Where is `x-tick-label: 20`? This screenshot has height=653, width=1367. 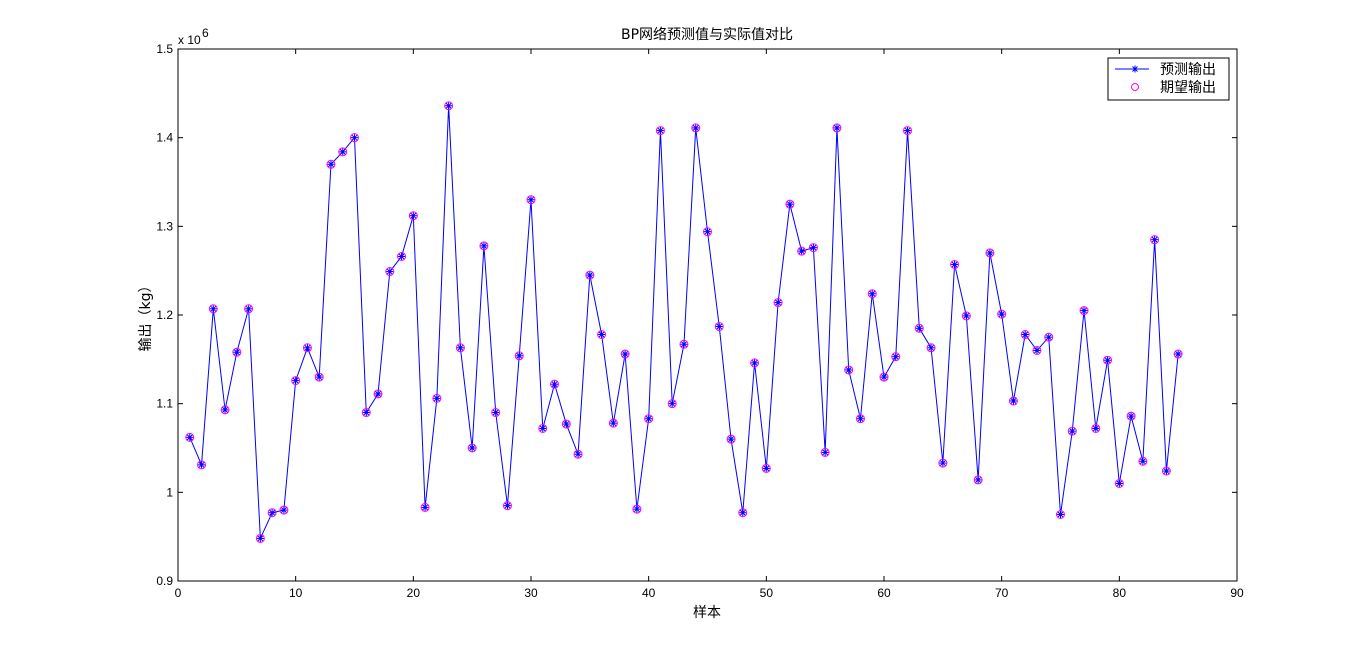
x-tick-label: 20 is located at coordinates (414, 593).